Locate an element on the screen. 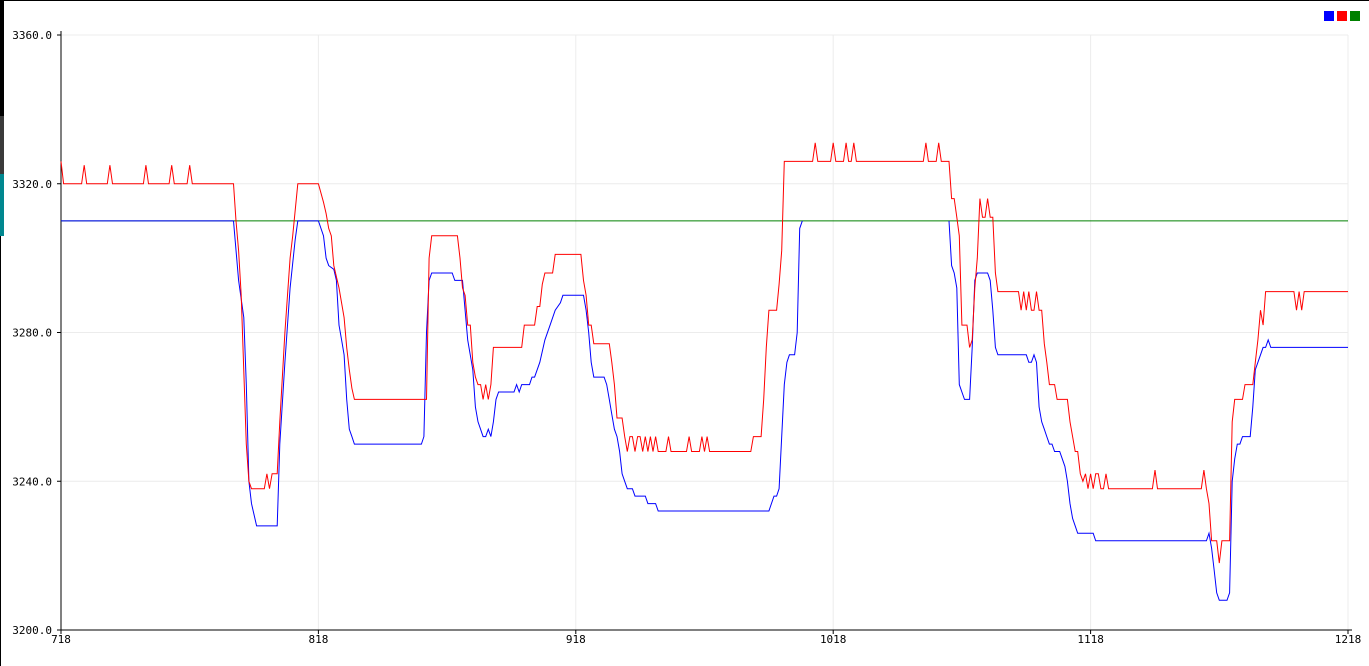 The height and width of the screenshot is (666, 1369). x-tick-label: 818 is located at coordinates (318, 639).